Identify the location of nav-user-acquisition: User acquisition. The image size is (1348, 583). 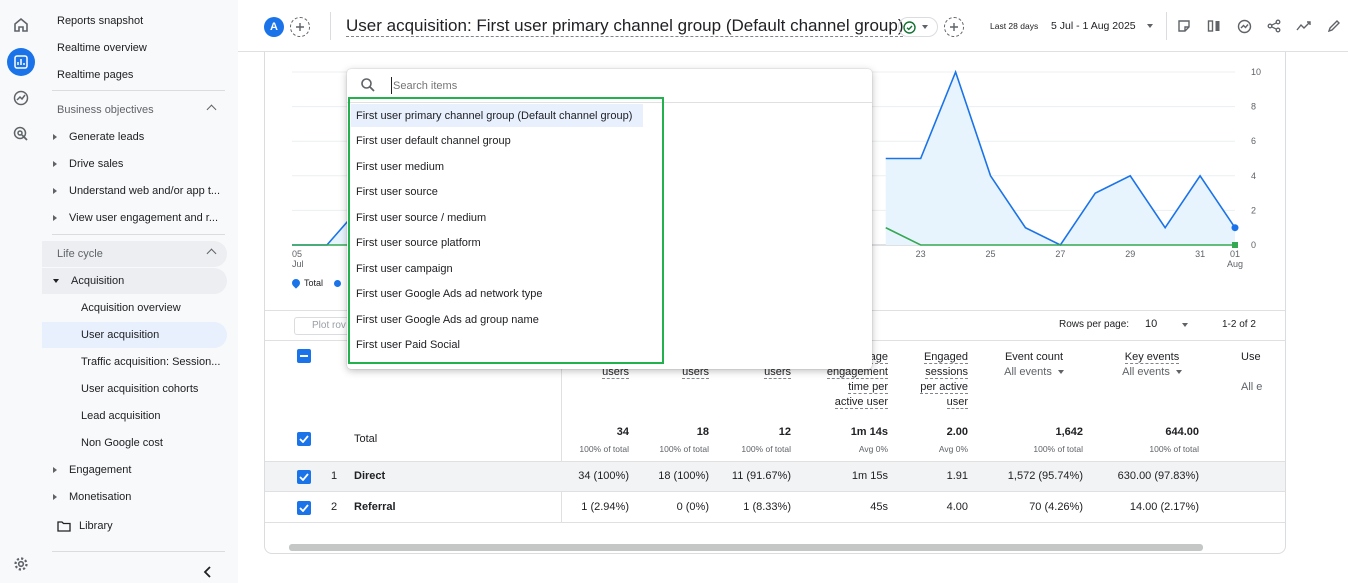
(134, 335).